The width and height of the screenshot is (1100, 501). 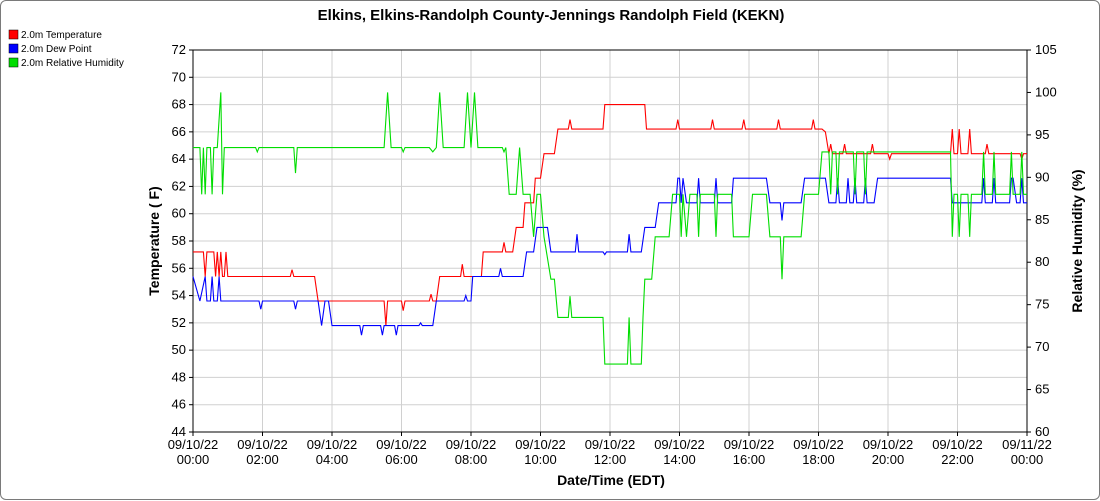 What do you see at coordinates (1042, 219) in the screenshot?
I see `y-tick-label-right: 85` at bounding box center [1042, 219].